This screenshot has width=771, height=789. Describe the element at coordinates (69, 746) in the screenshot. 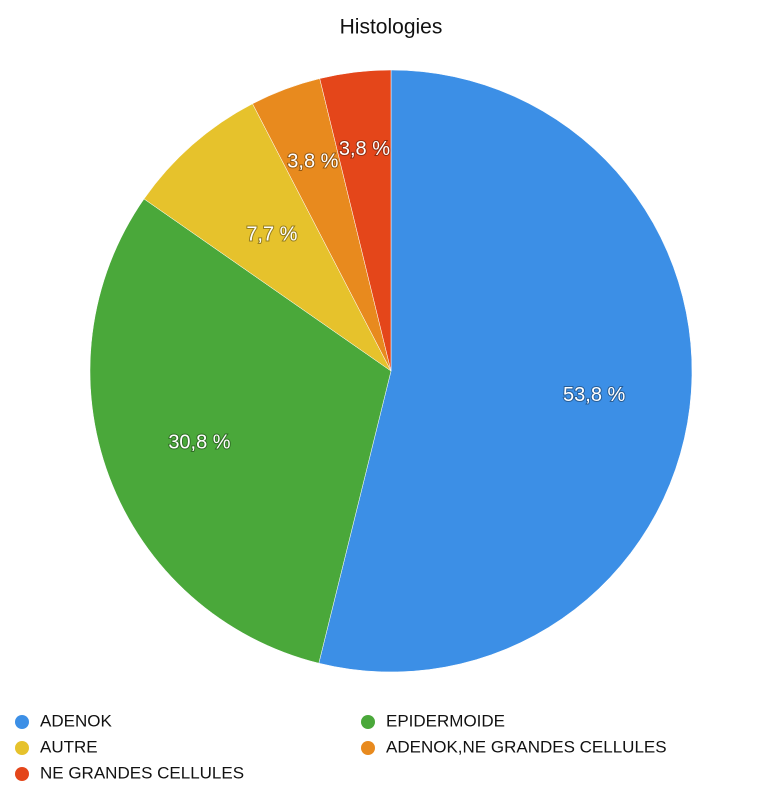

I see `legend-label: AUTRE` at that location.